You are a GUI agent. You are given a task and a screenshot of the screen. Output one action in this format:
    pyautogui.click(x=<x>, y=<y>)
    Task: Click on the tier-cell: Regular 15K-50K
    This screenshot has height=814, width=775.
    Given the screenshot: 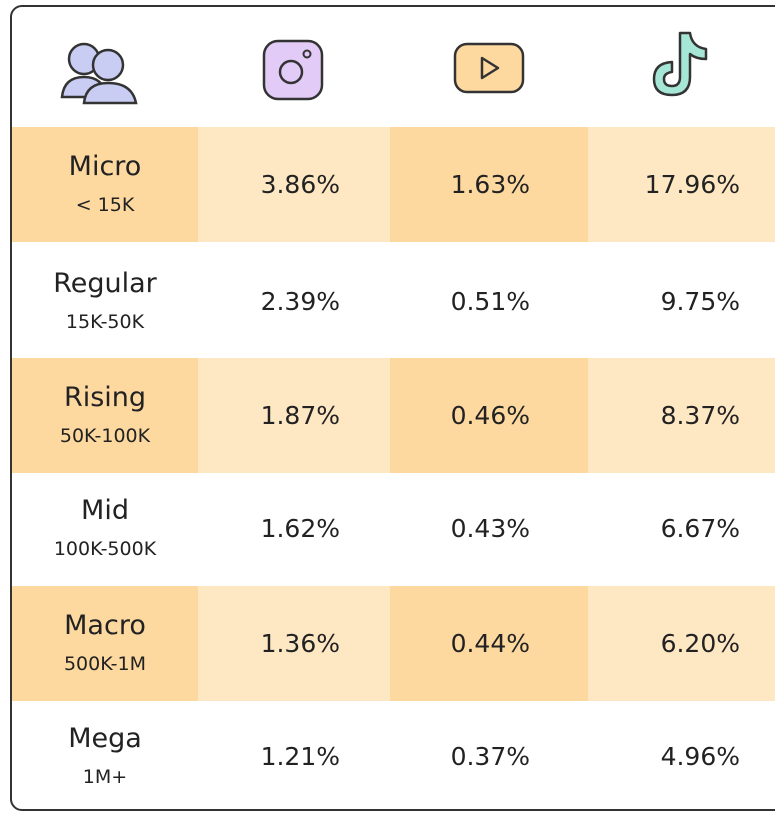 What is the action you would take?
    pyautogui.click(x=105, y=301)
    